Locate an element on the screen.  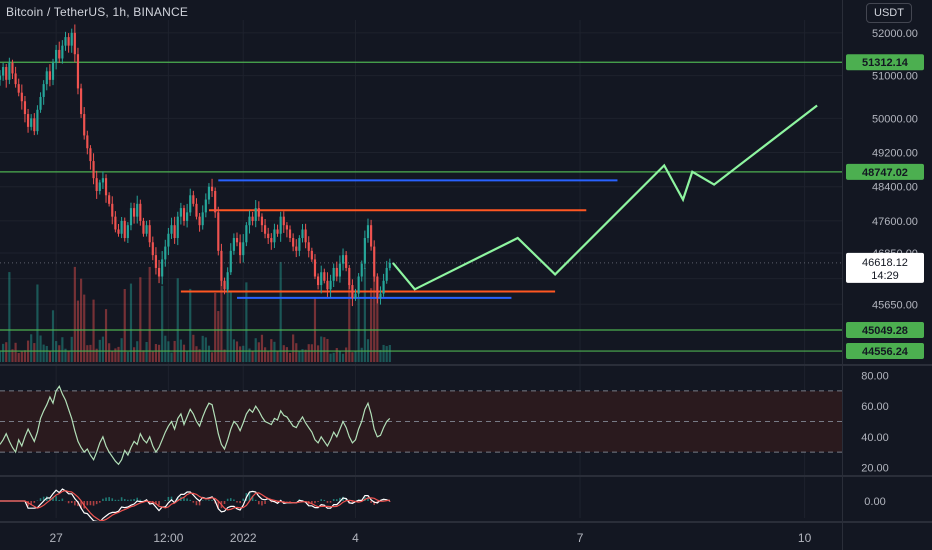
level-label: 51312.14 is located at coordinates (885, 63).